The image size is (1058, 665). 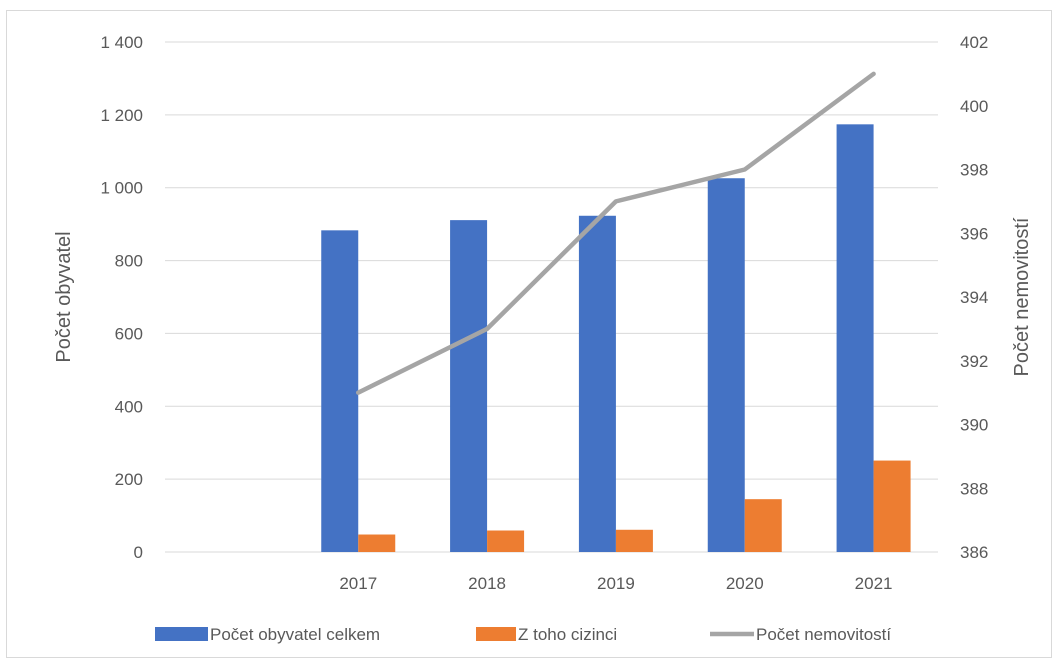 I want to click on y-tick-label: 800, so click(x=129, y=261).